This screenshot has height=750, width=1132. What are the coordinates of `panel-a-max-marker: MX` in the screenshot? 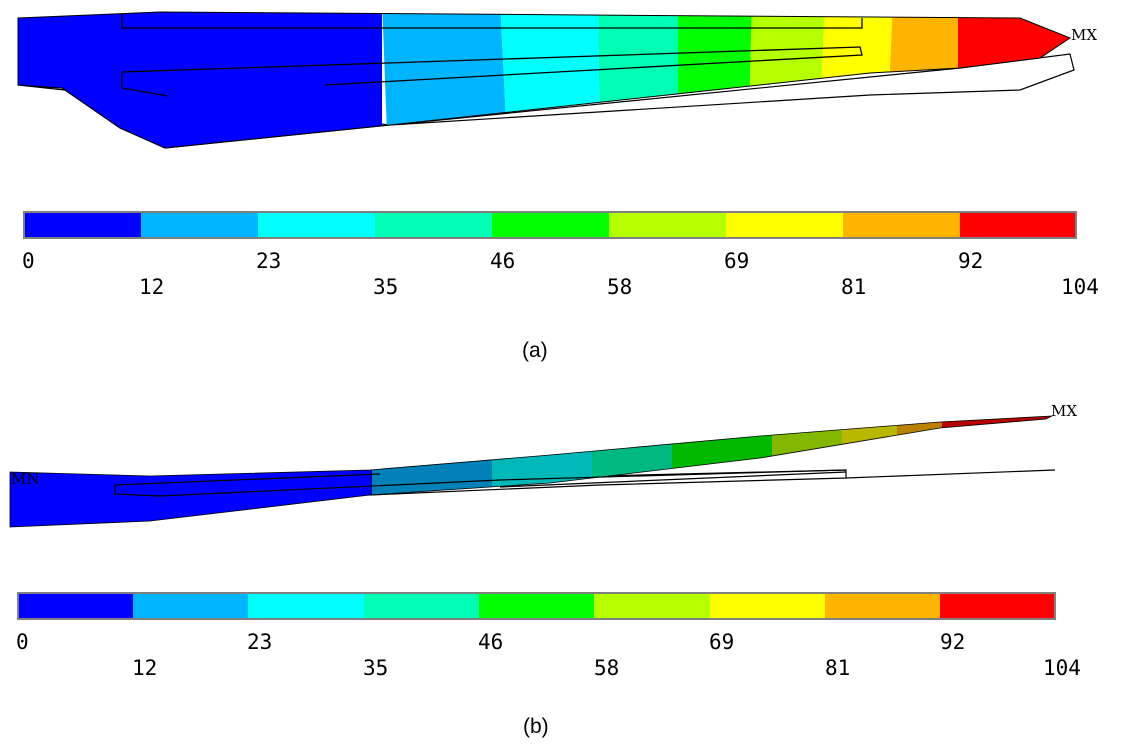 It's located at (1084, 35).